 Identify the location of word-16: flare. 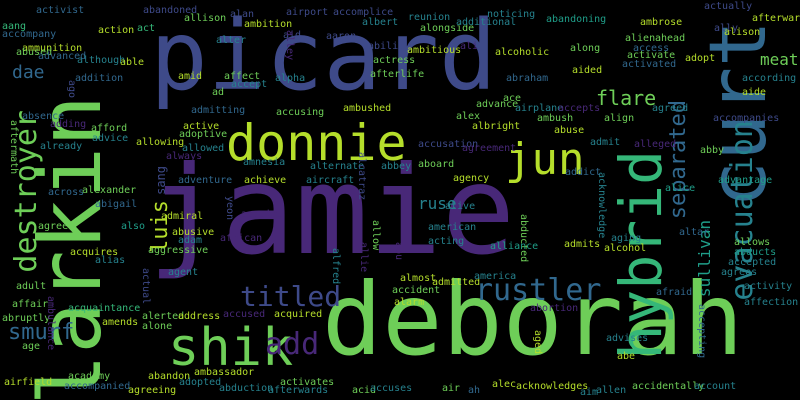
(626, 98).